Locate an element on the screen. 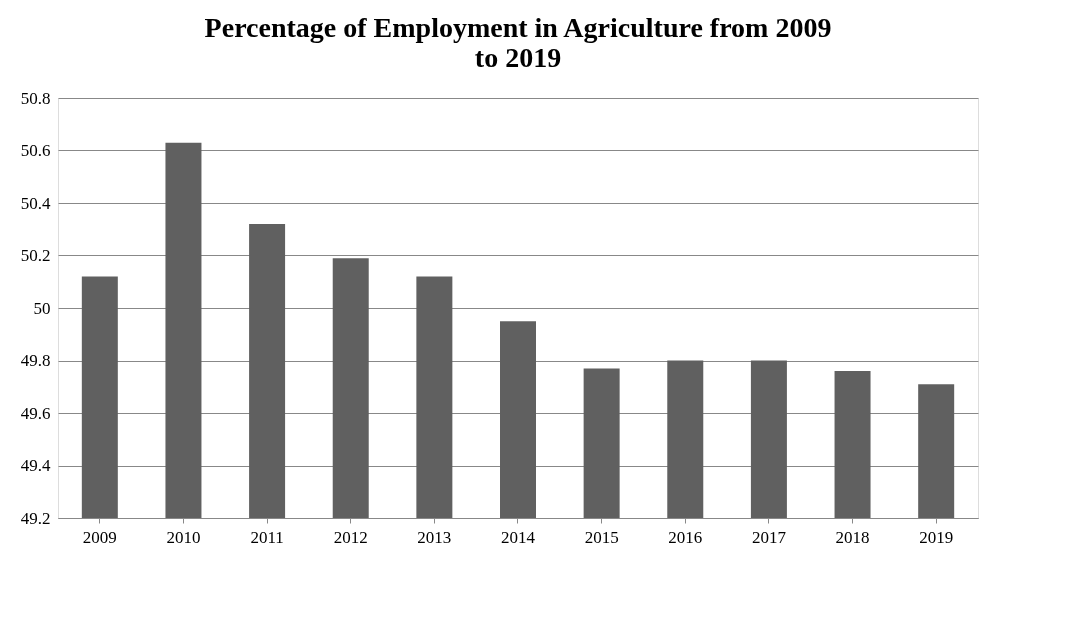  y-tick-label: 49.2 is located at coordinates (35, 518).